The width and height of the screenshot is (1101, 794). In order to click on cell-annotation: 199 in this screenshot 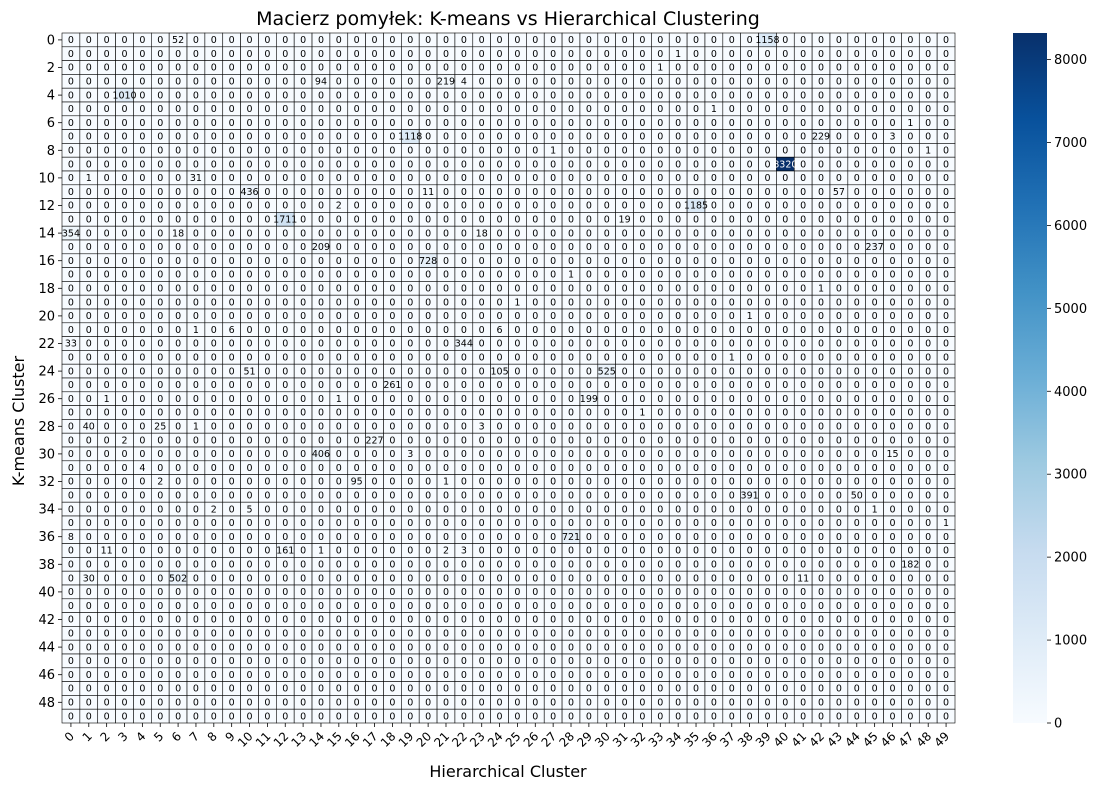, I will do `click(589, 399)`.